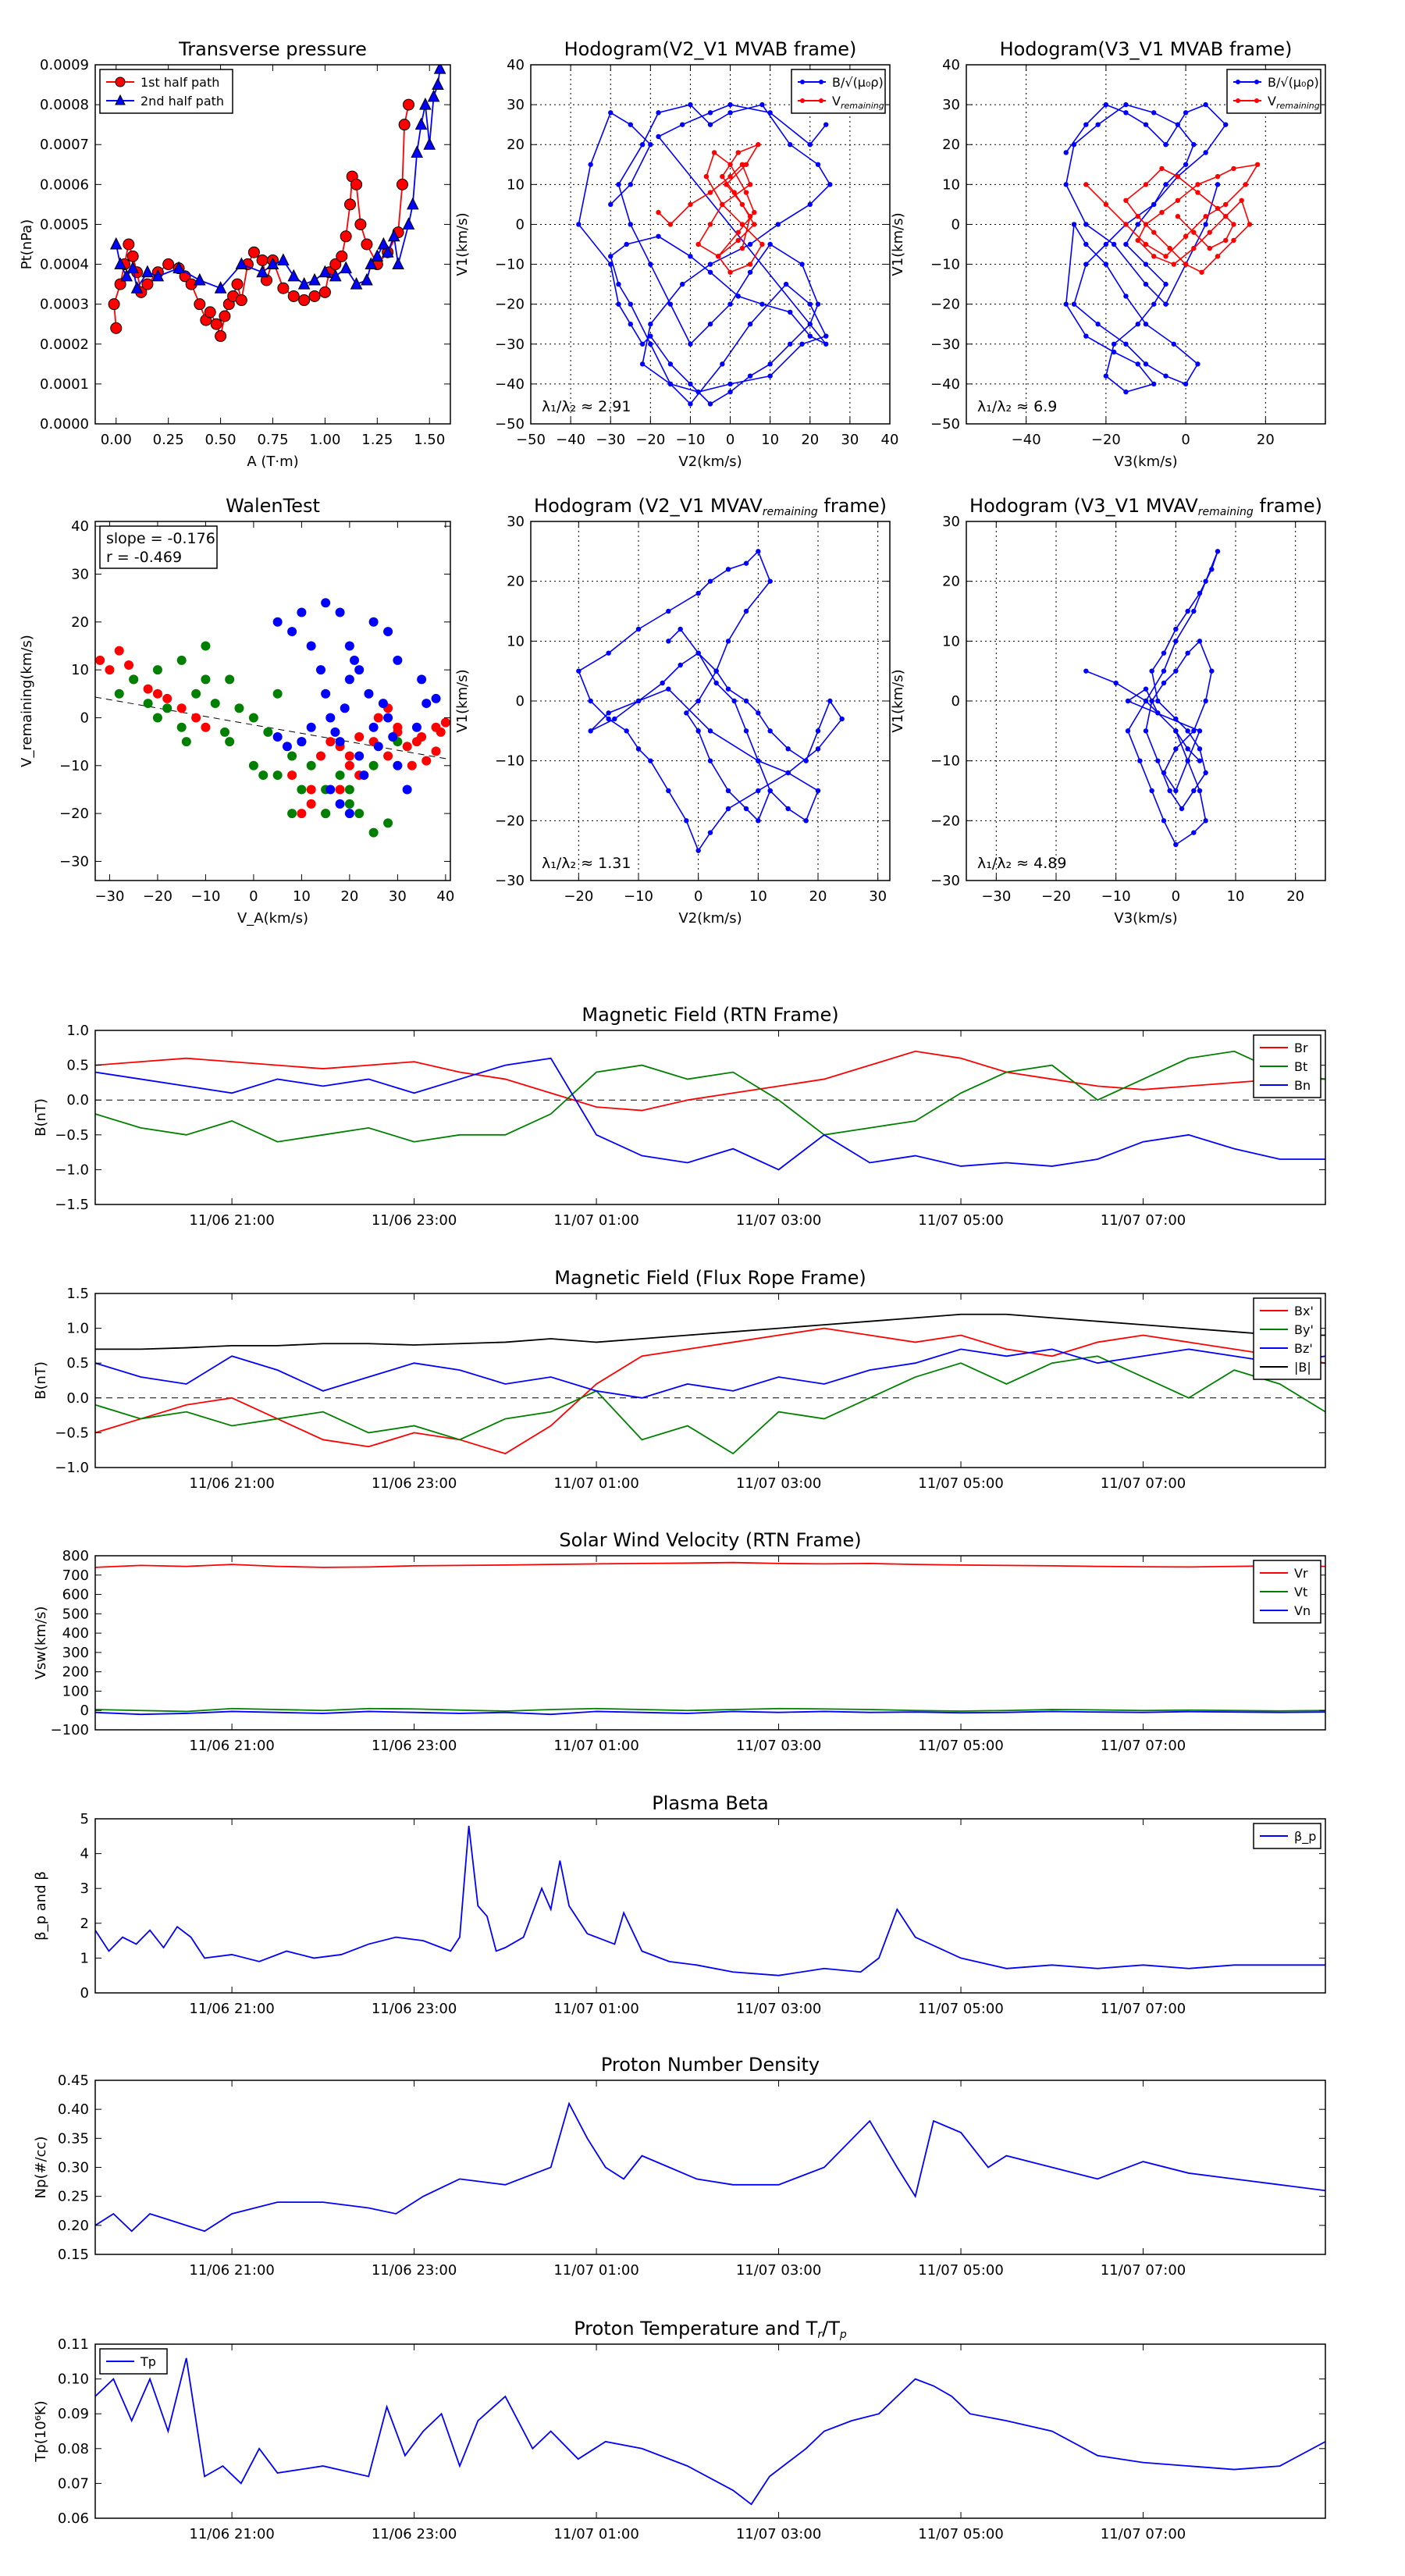  Describe the element at coordinates (1238, 100) in the screenshot. I see `legend-marker` at that location.